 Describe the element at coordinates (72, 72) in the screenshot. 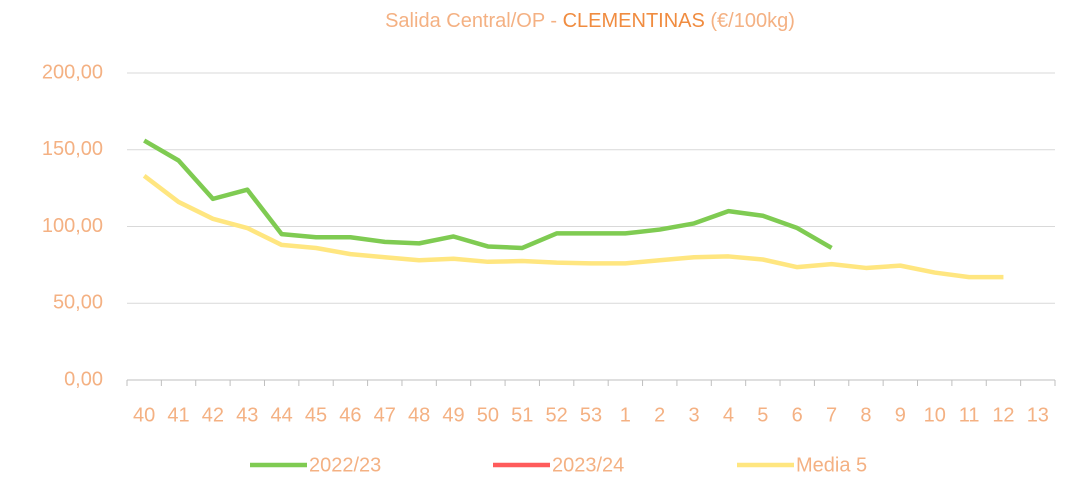

I see `y-tick-label: 200,00` at that location.